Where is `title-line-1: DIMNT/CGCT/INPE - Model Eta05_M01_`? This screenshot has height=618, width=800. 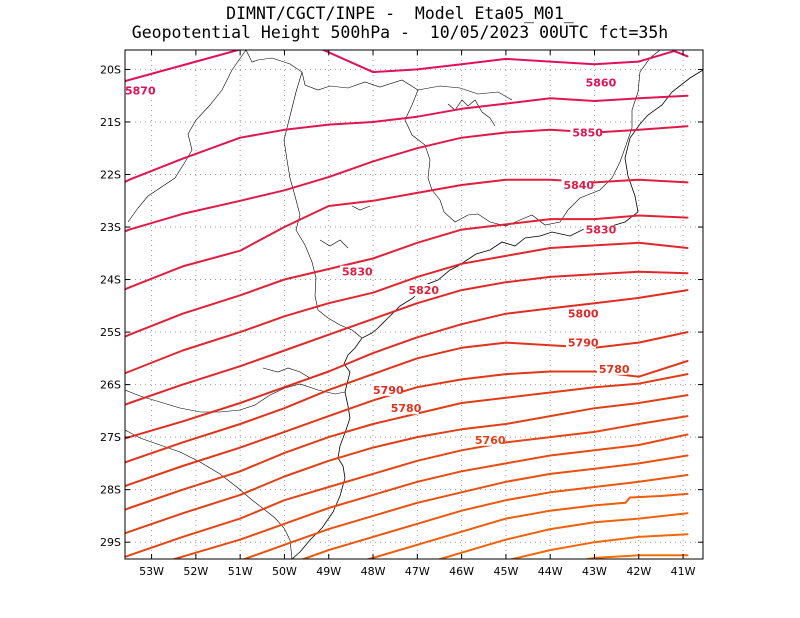 title-line-1: DIMNT/CGCT/INPE - Model Eta05_M01_ is located at coordinates (400, 13).